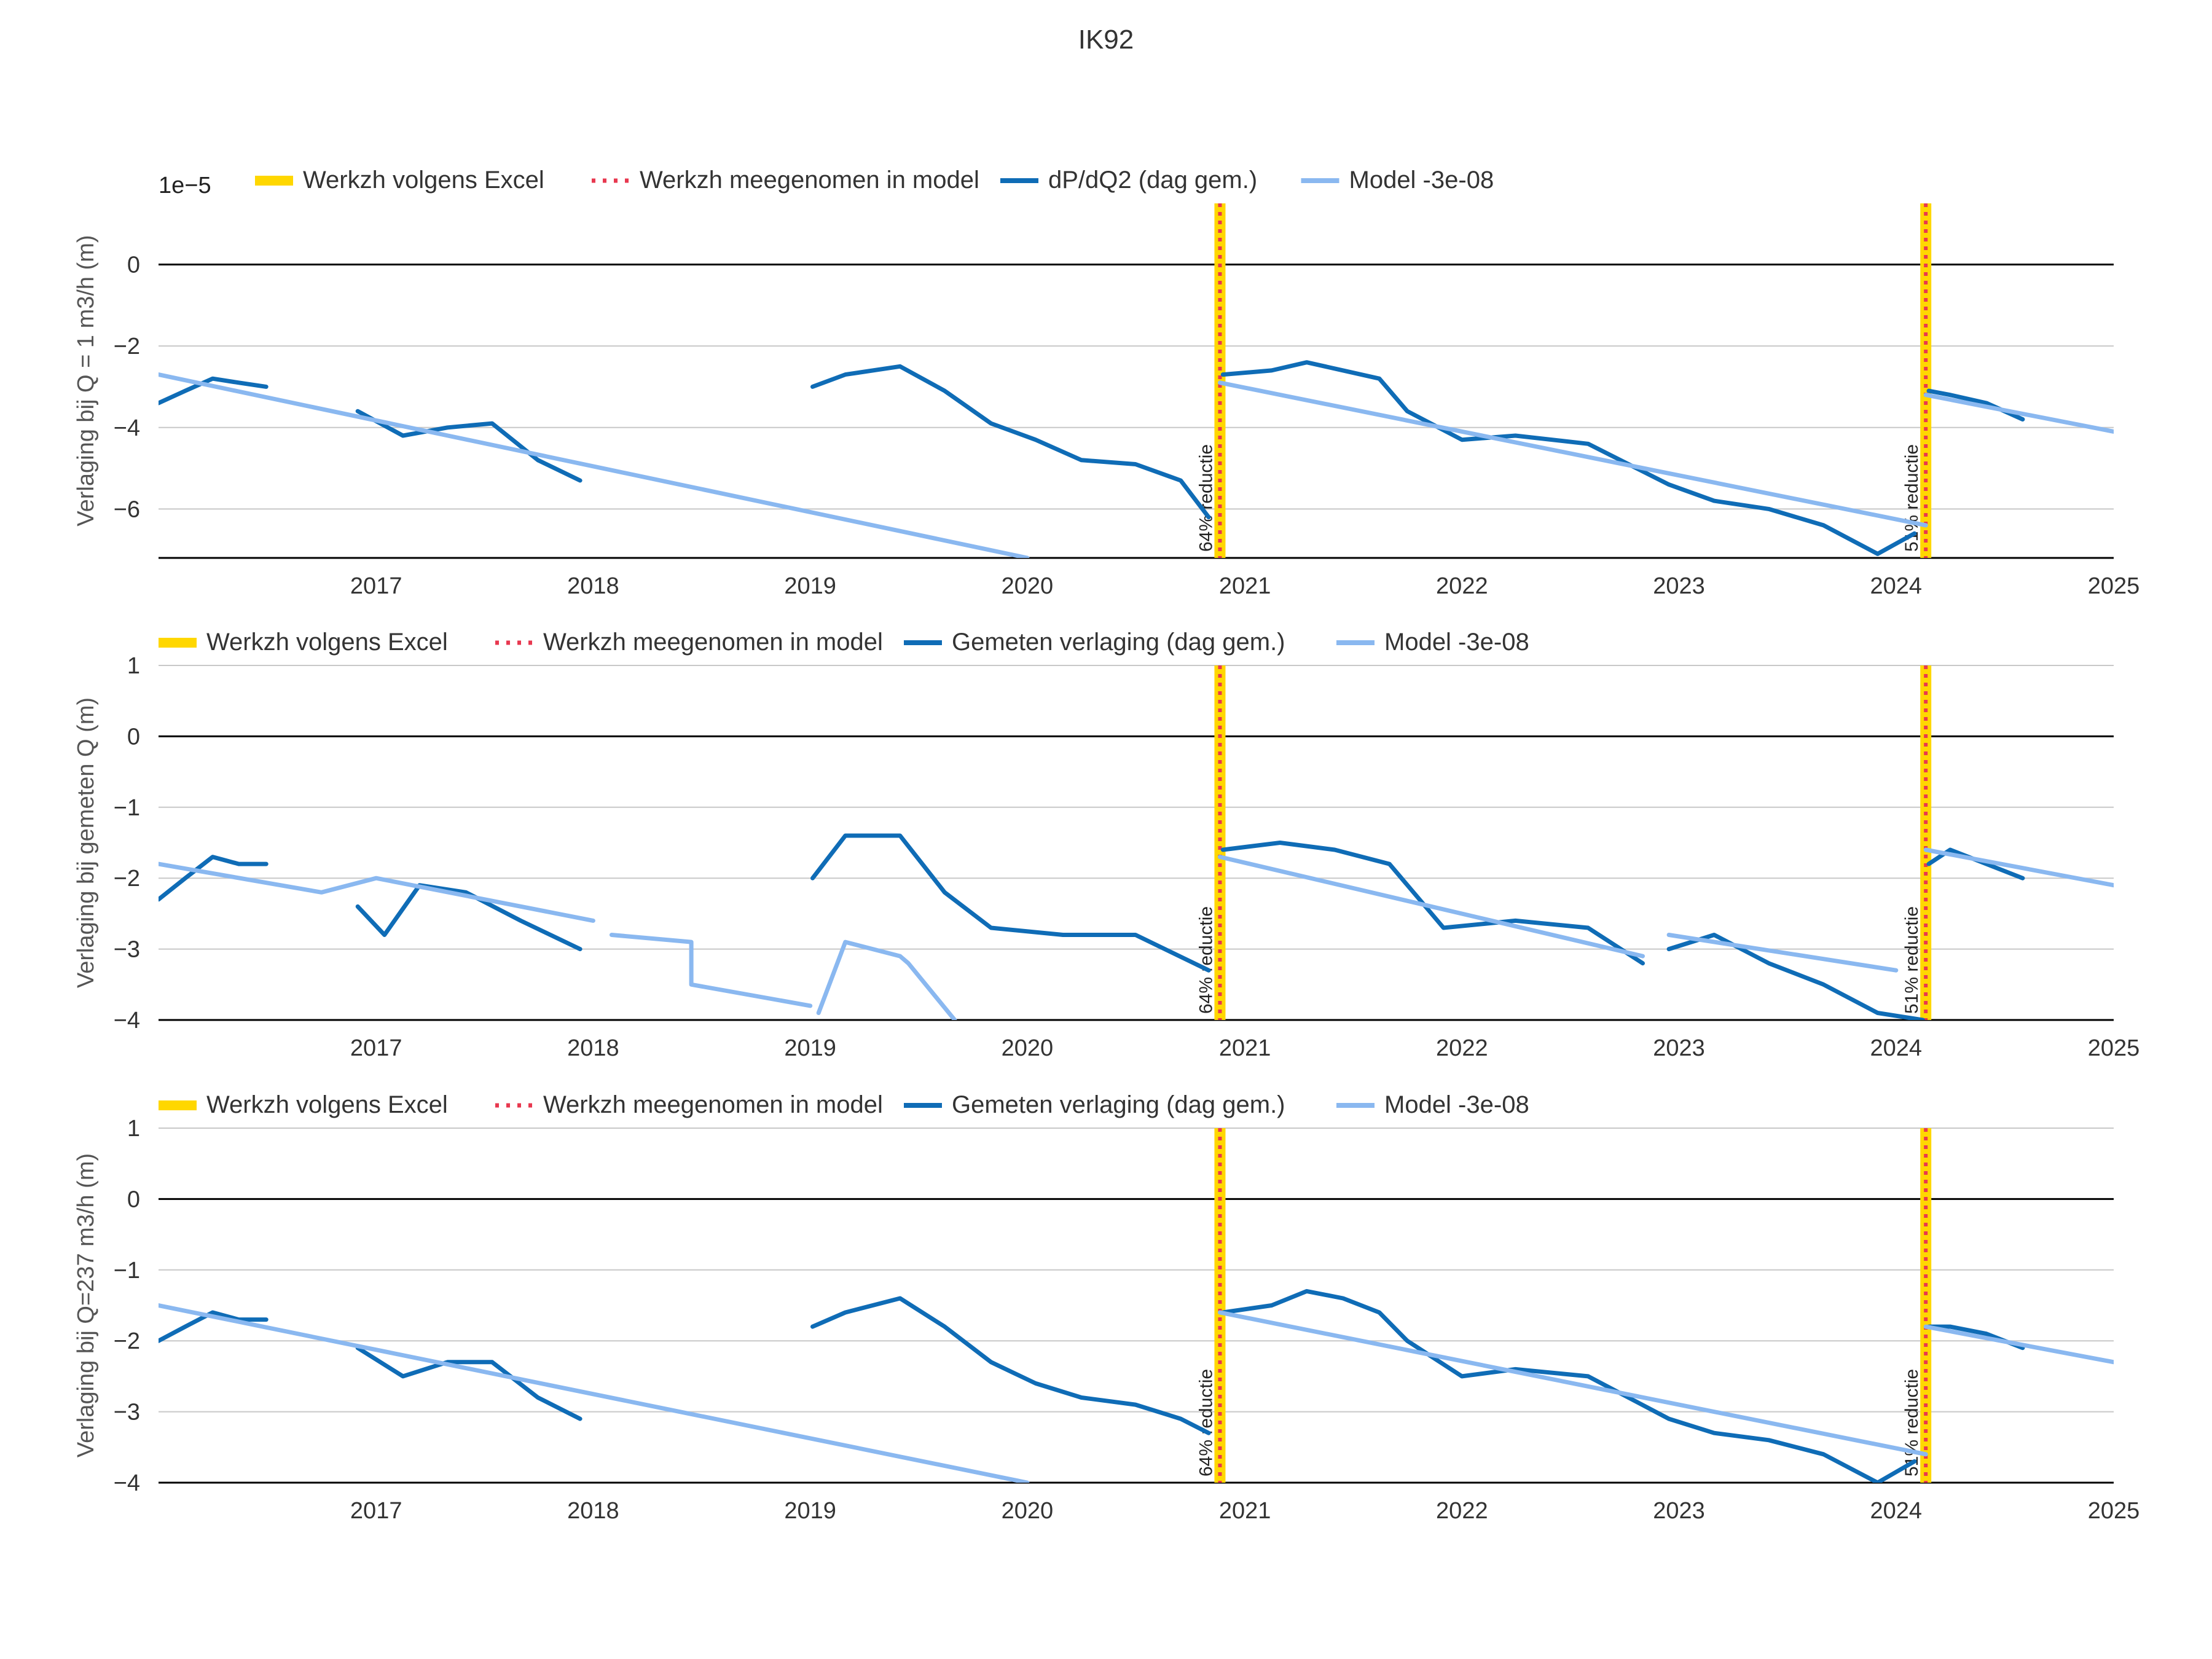 This screenshot has height=1659, width=2212. I want to click on legend-label: dP/dQ2 (dag gem.), so click(1152, 180).